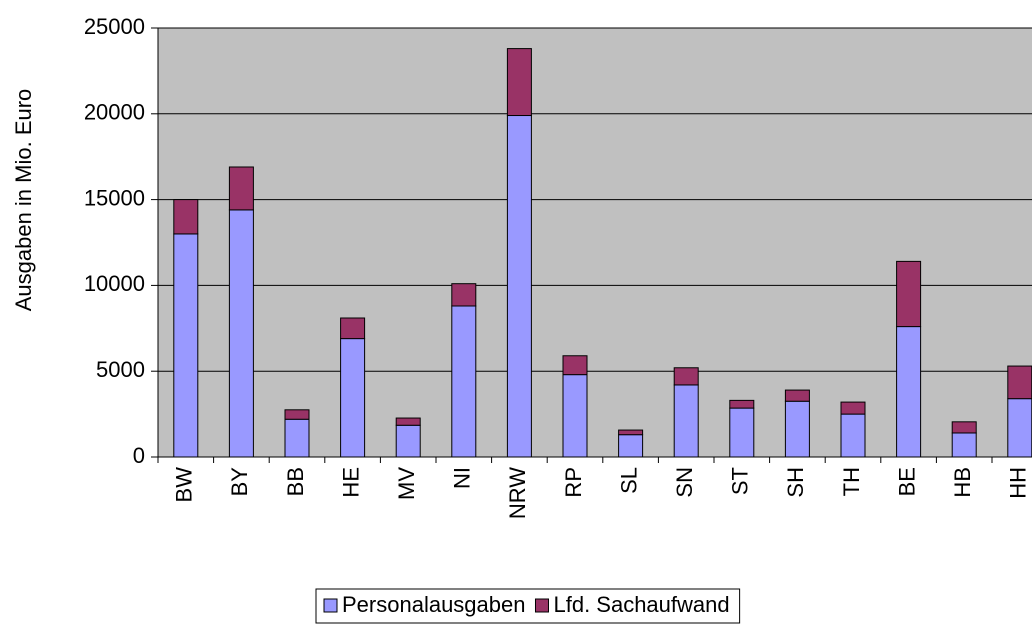 The image size is (1032, 625). What do you see at coordinates (114, 112) in the screenshot?
I see `y-tick-label: 20000` at bounding box center [114, 112].